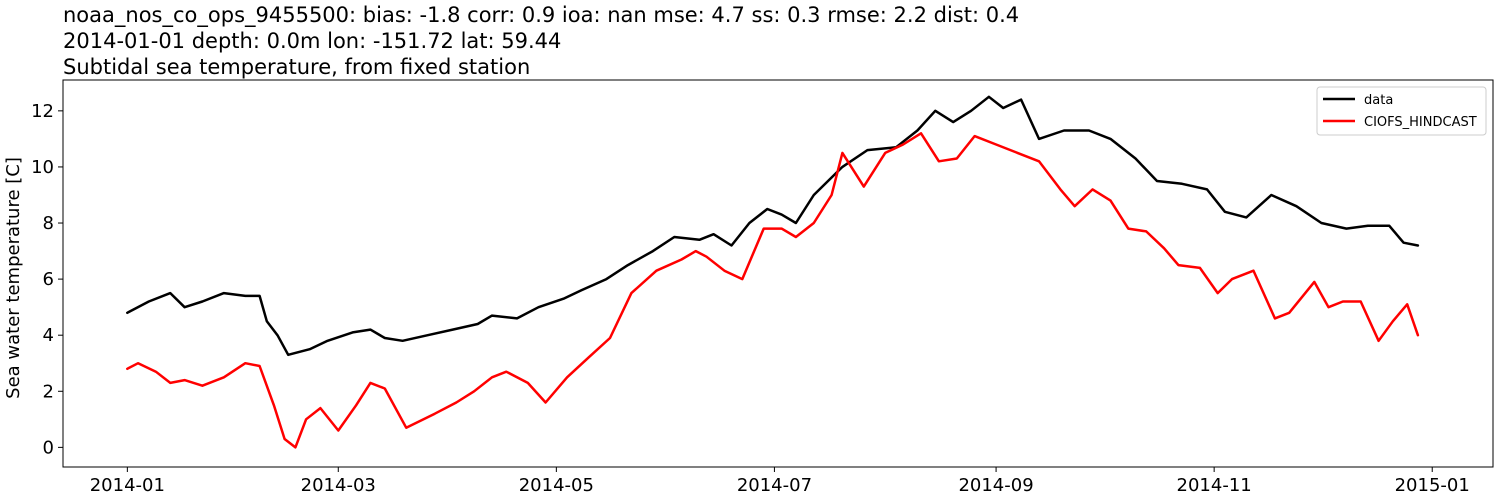 The height and width of the screenshot is (500, 1500). I want to click on legend-label-data: data, so click(1378, 100).